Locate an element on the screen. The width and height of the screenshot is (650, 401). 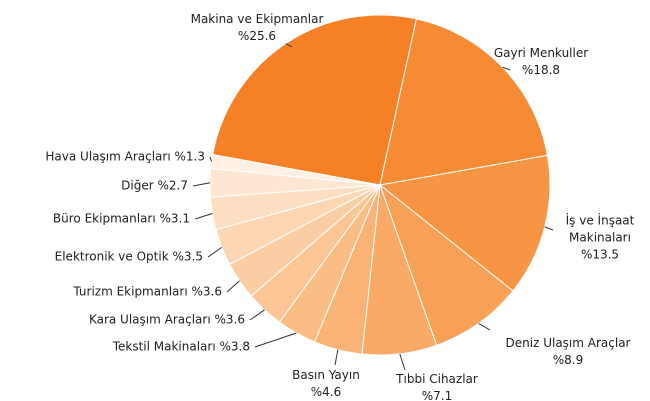
slice-label: Elektronik ve Optik %3.5 is located at coordinates (129, 257).